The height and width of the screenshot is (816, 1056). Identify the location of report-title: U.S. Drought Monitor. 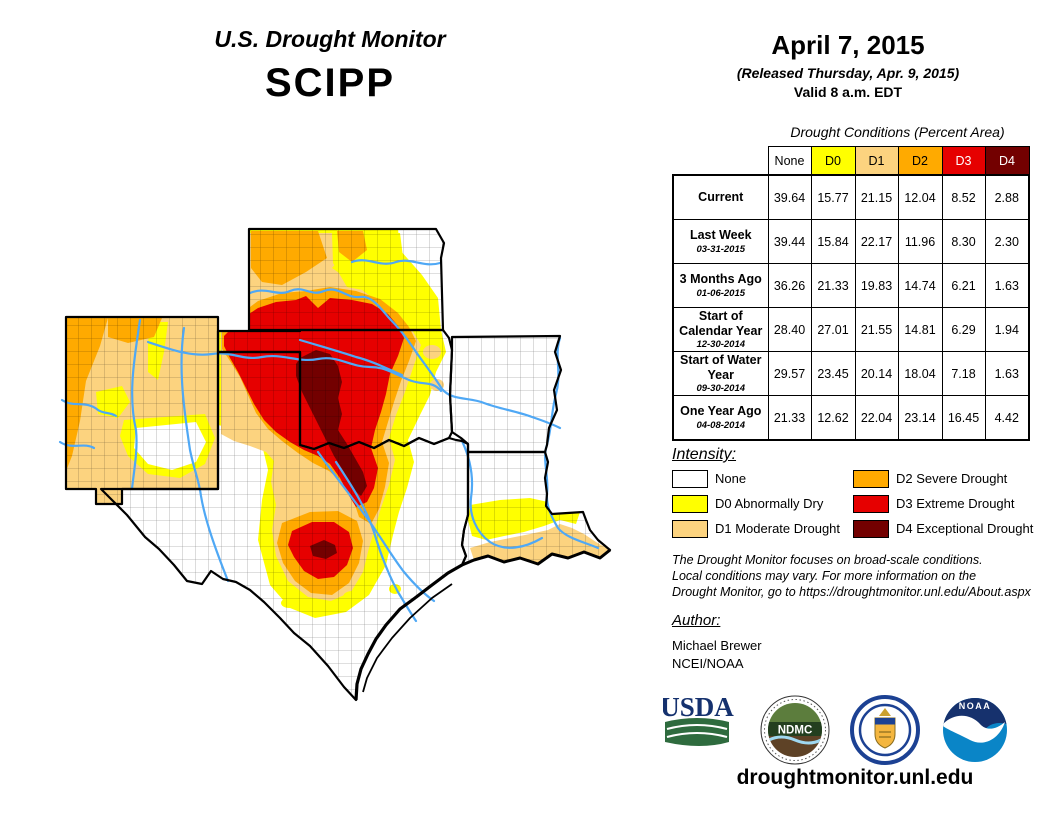
(330, 39).